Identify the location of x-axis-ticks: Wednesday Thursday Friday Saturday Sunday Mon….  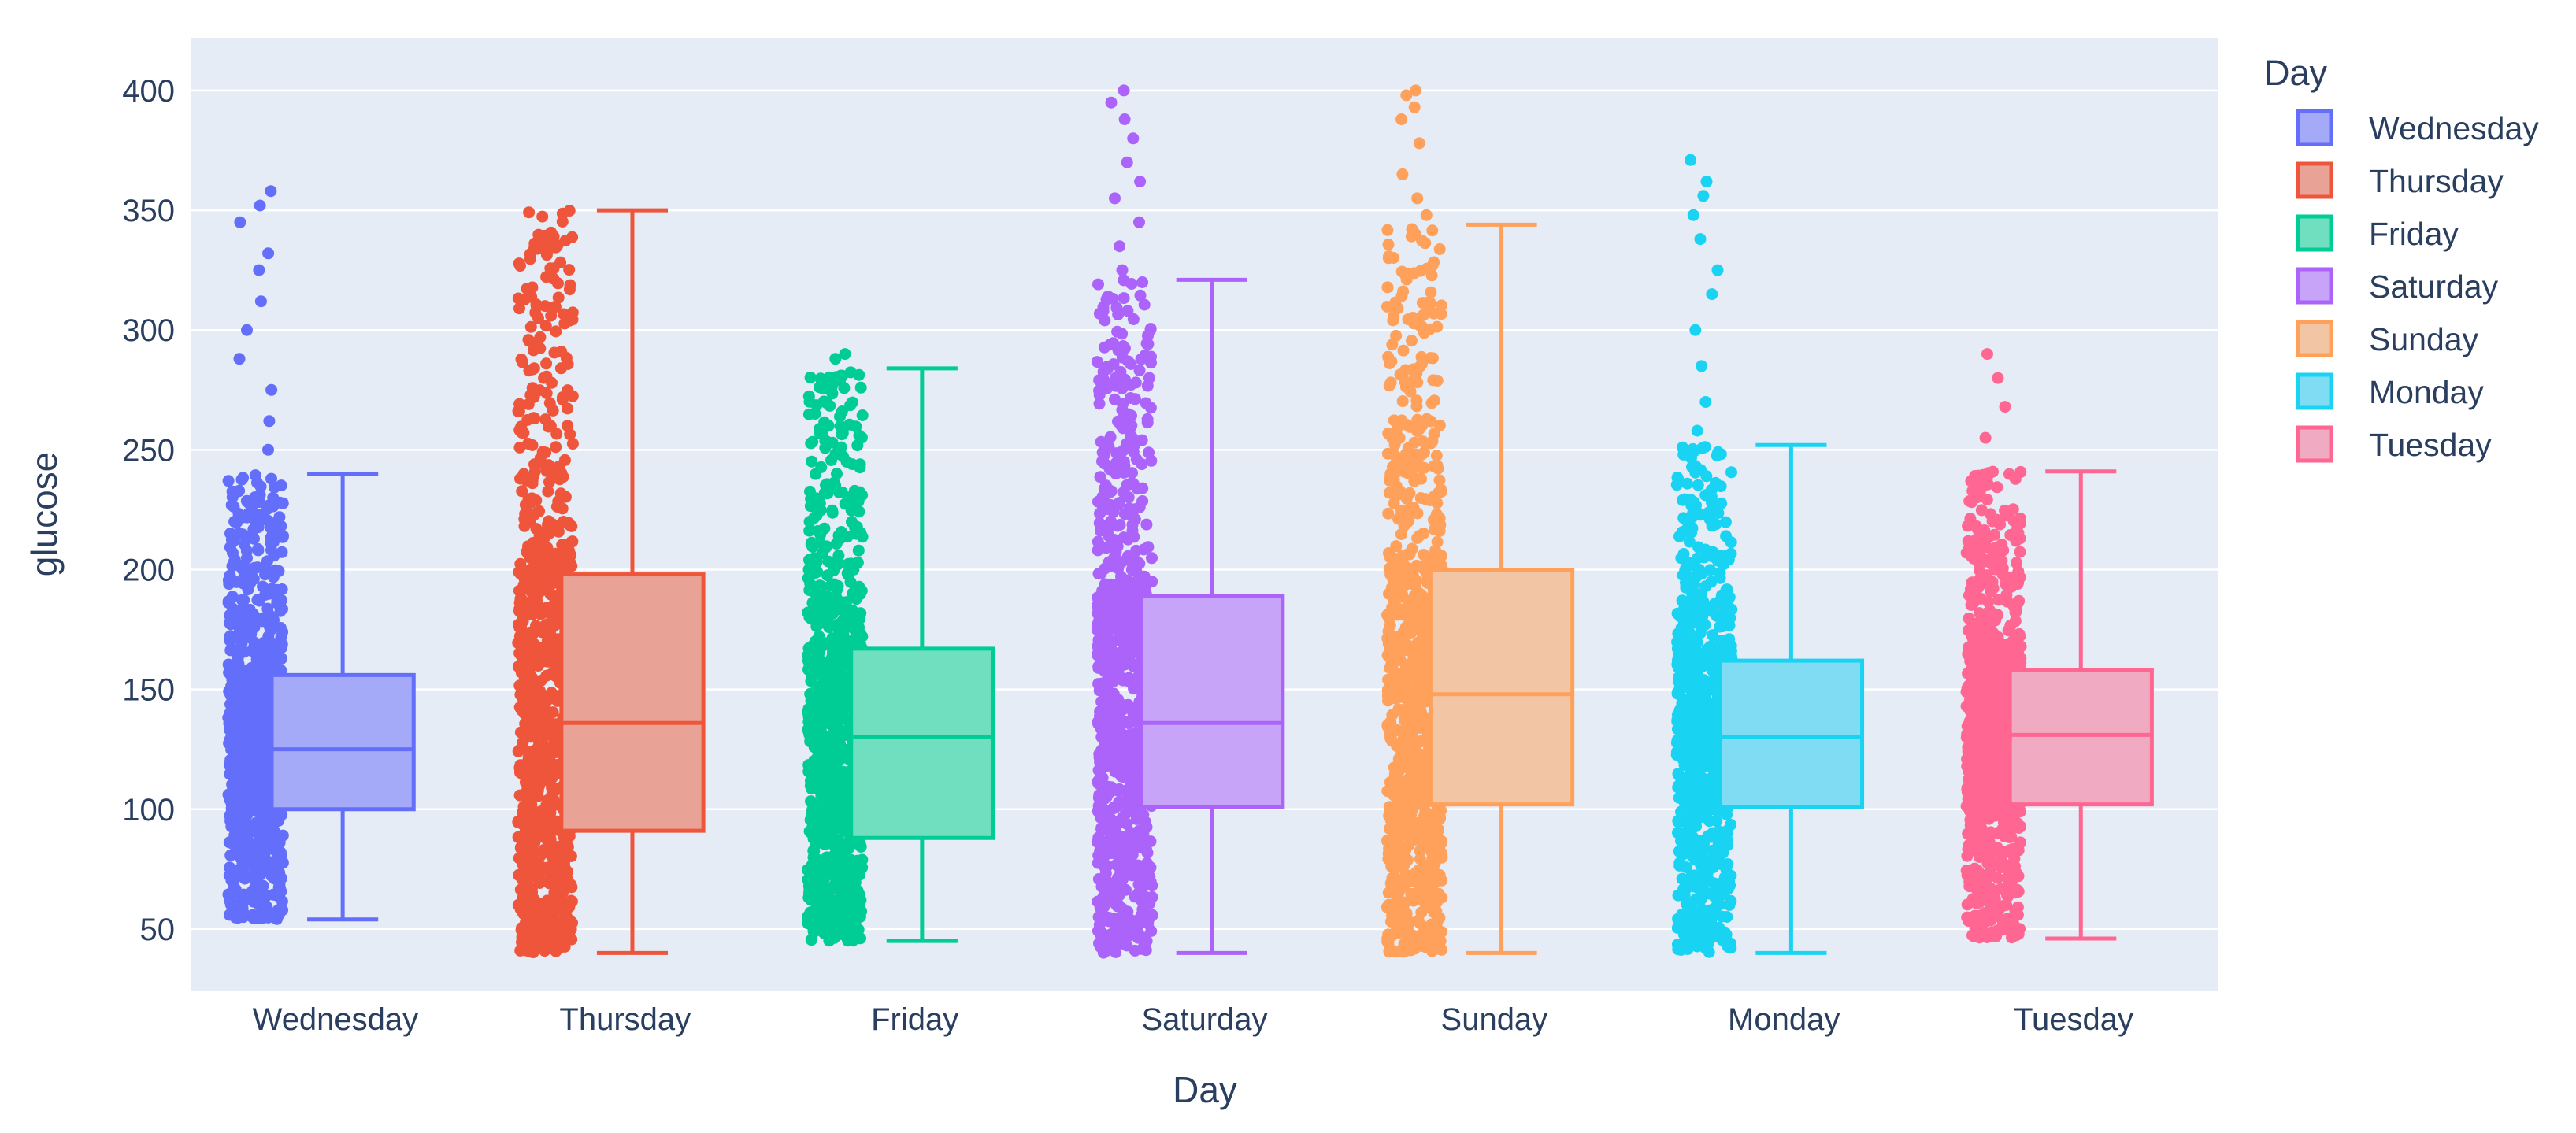
(1193, 1019).